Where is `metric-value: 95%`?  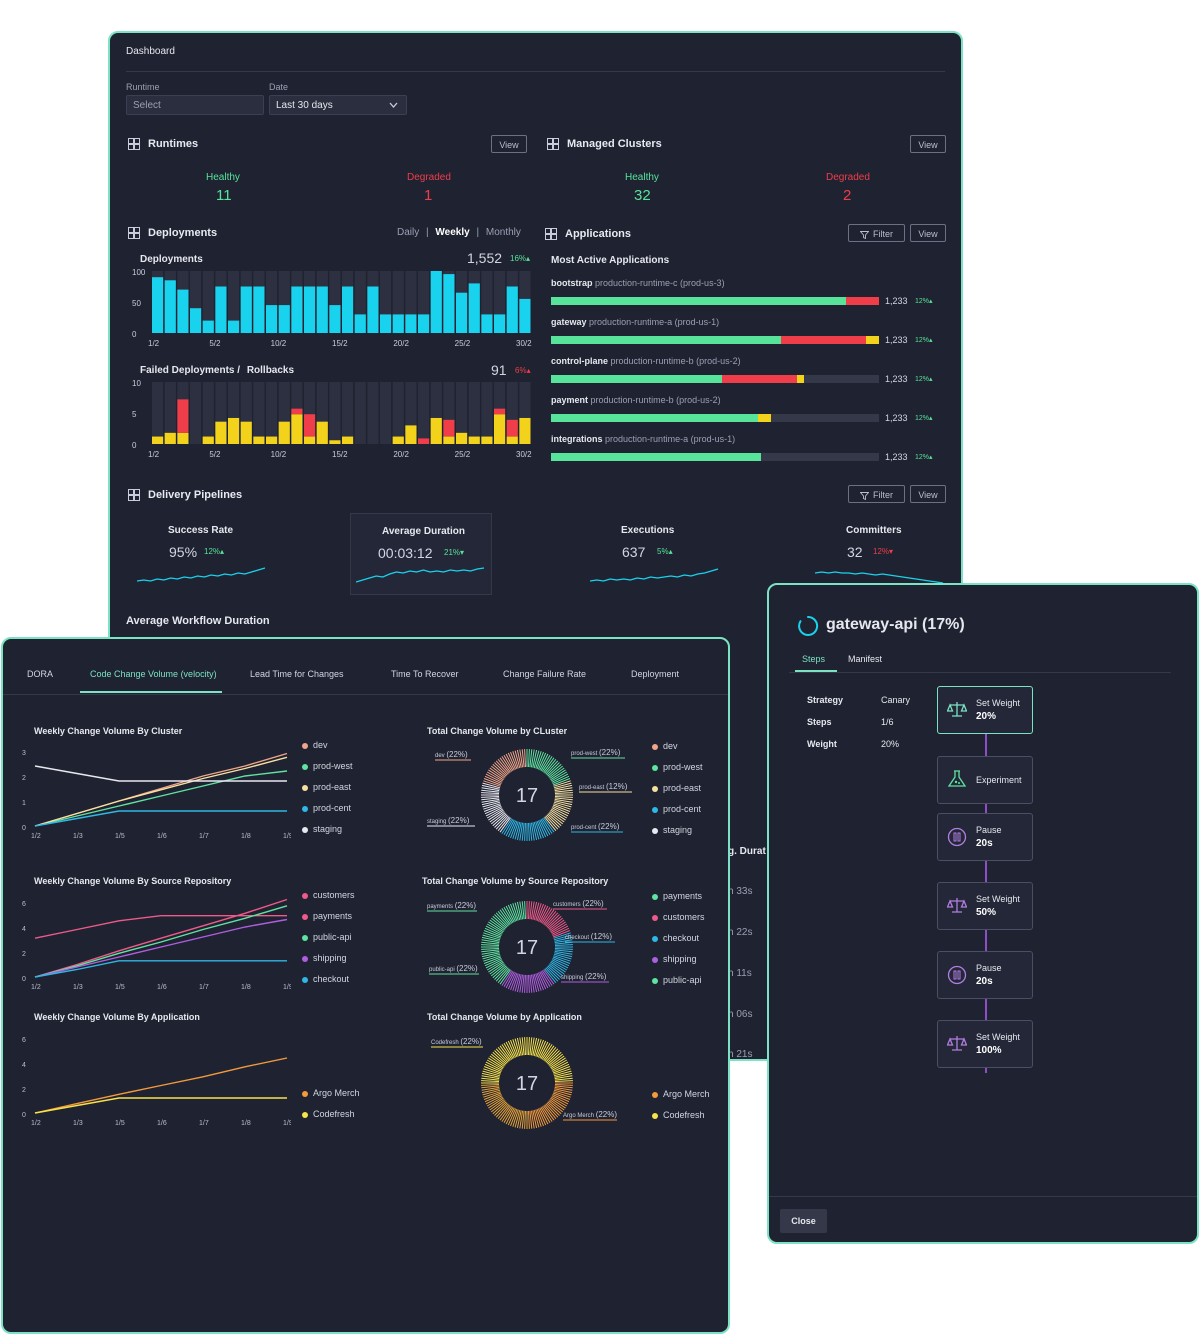 metric-value: 95% is located at coordinates (183, 552).